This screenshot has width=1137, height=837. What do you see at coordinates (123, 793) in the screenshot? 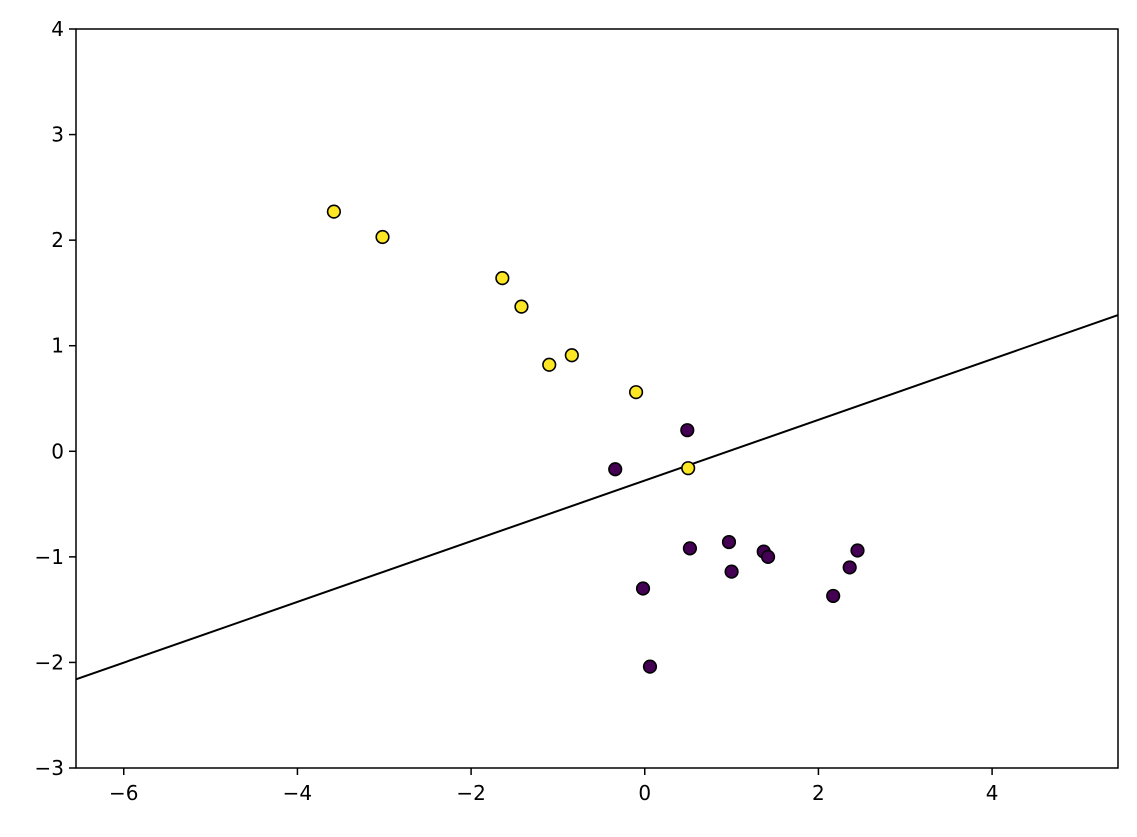
I see `x-tick-label: −6` at bounding box center [123, 793].